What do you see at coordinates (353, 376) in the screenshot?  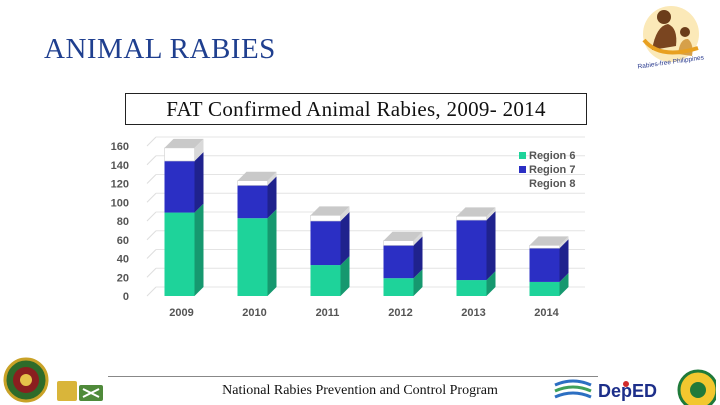 I see `footer-divider` at bounding box center [353, 376].